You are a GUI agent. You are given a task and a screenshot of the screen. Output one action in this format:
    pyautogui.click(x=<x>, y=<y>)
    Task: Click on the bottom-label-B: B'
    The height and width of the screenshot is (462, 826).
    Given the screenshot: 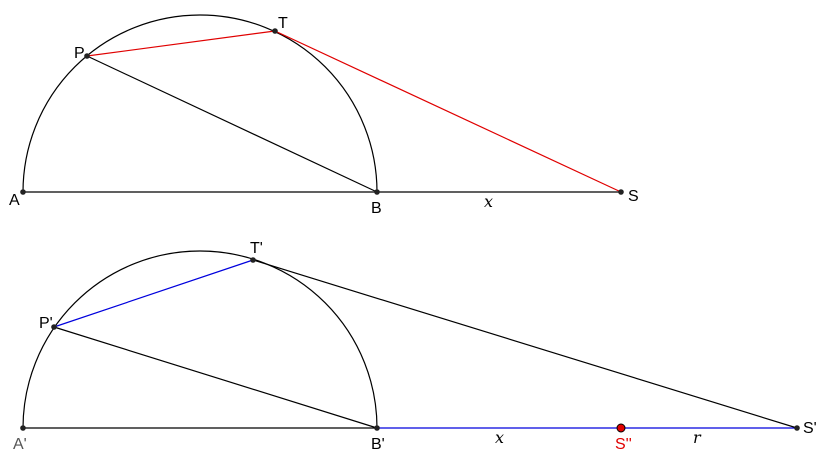 What is the action you would take?
    pyautogui.click(x=378, y=444)
    